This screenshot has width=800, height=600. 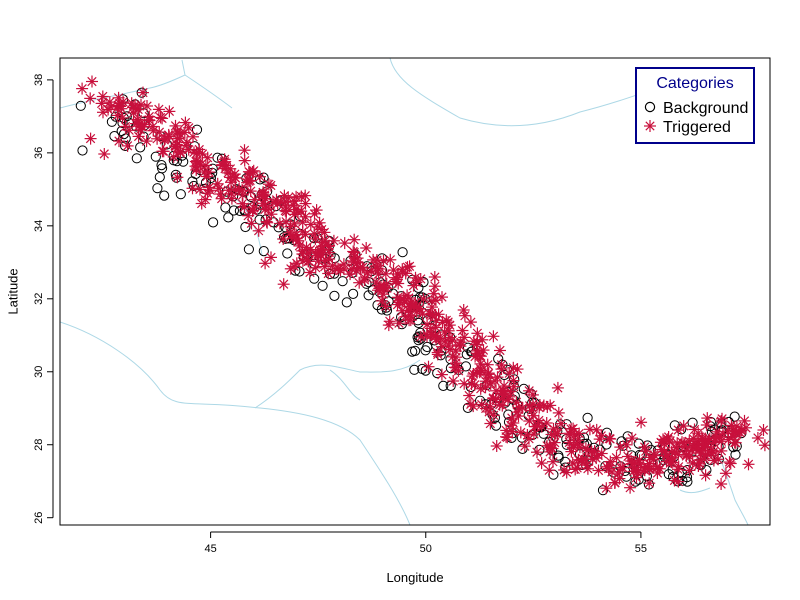 I want to click on y-axis-title: Latitude, so click(x=12, y=291).